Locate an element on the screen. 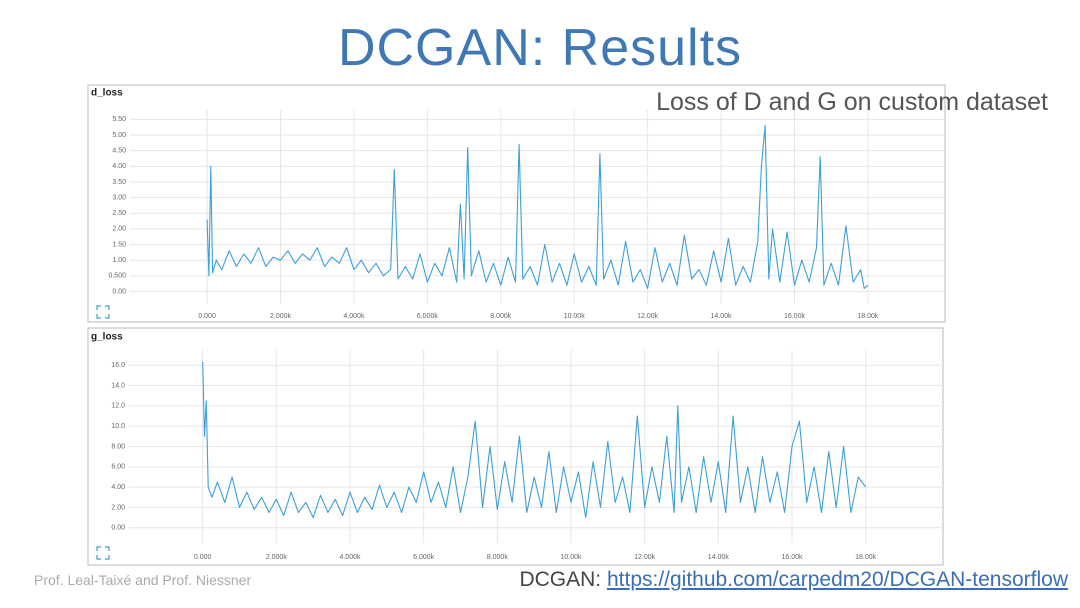  chart-title: g_loss is located at coordinates (107, 337).